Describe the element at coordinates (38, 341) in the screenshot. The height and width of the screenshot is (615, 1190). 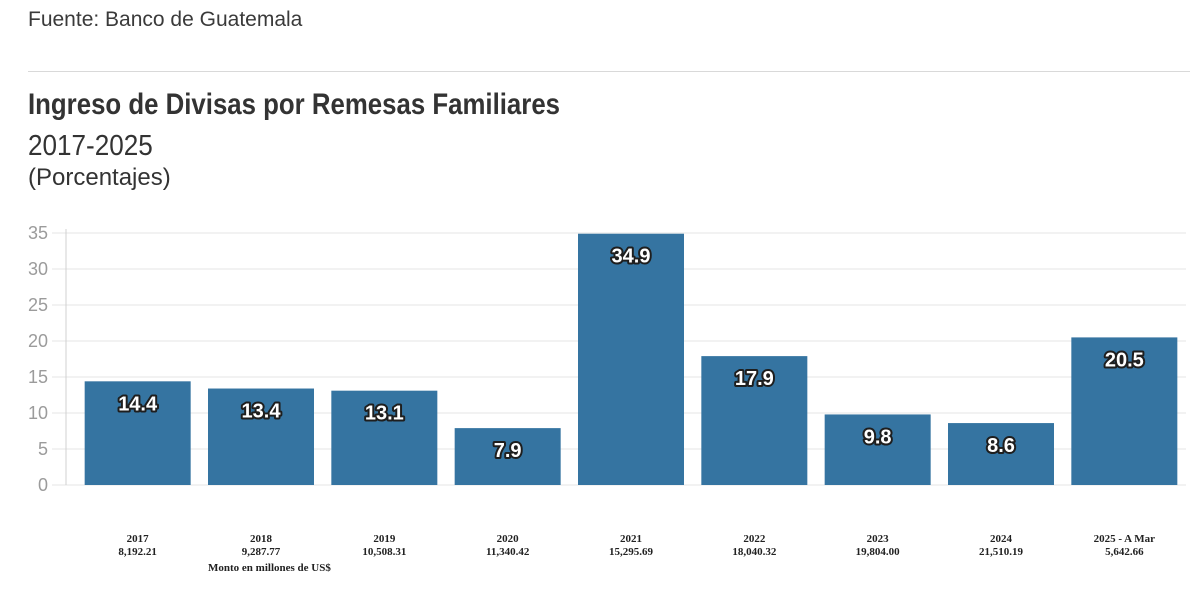
I see `y-tick-label: 20` at that location.